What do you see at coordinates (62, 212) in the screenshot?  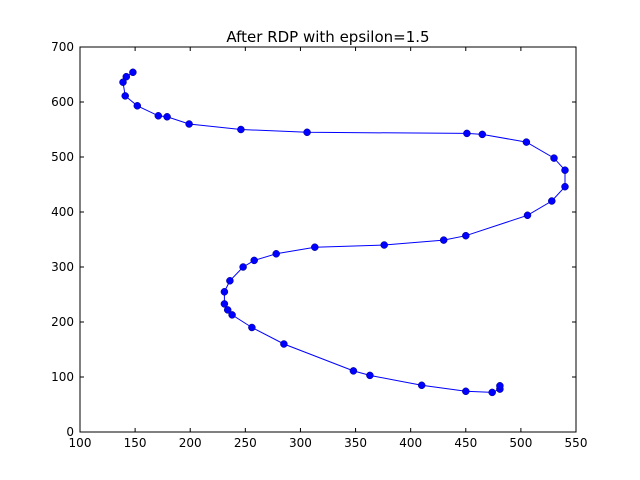 I see `y-tick-label: 400` at bounding box center [62, 212].